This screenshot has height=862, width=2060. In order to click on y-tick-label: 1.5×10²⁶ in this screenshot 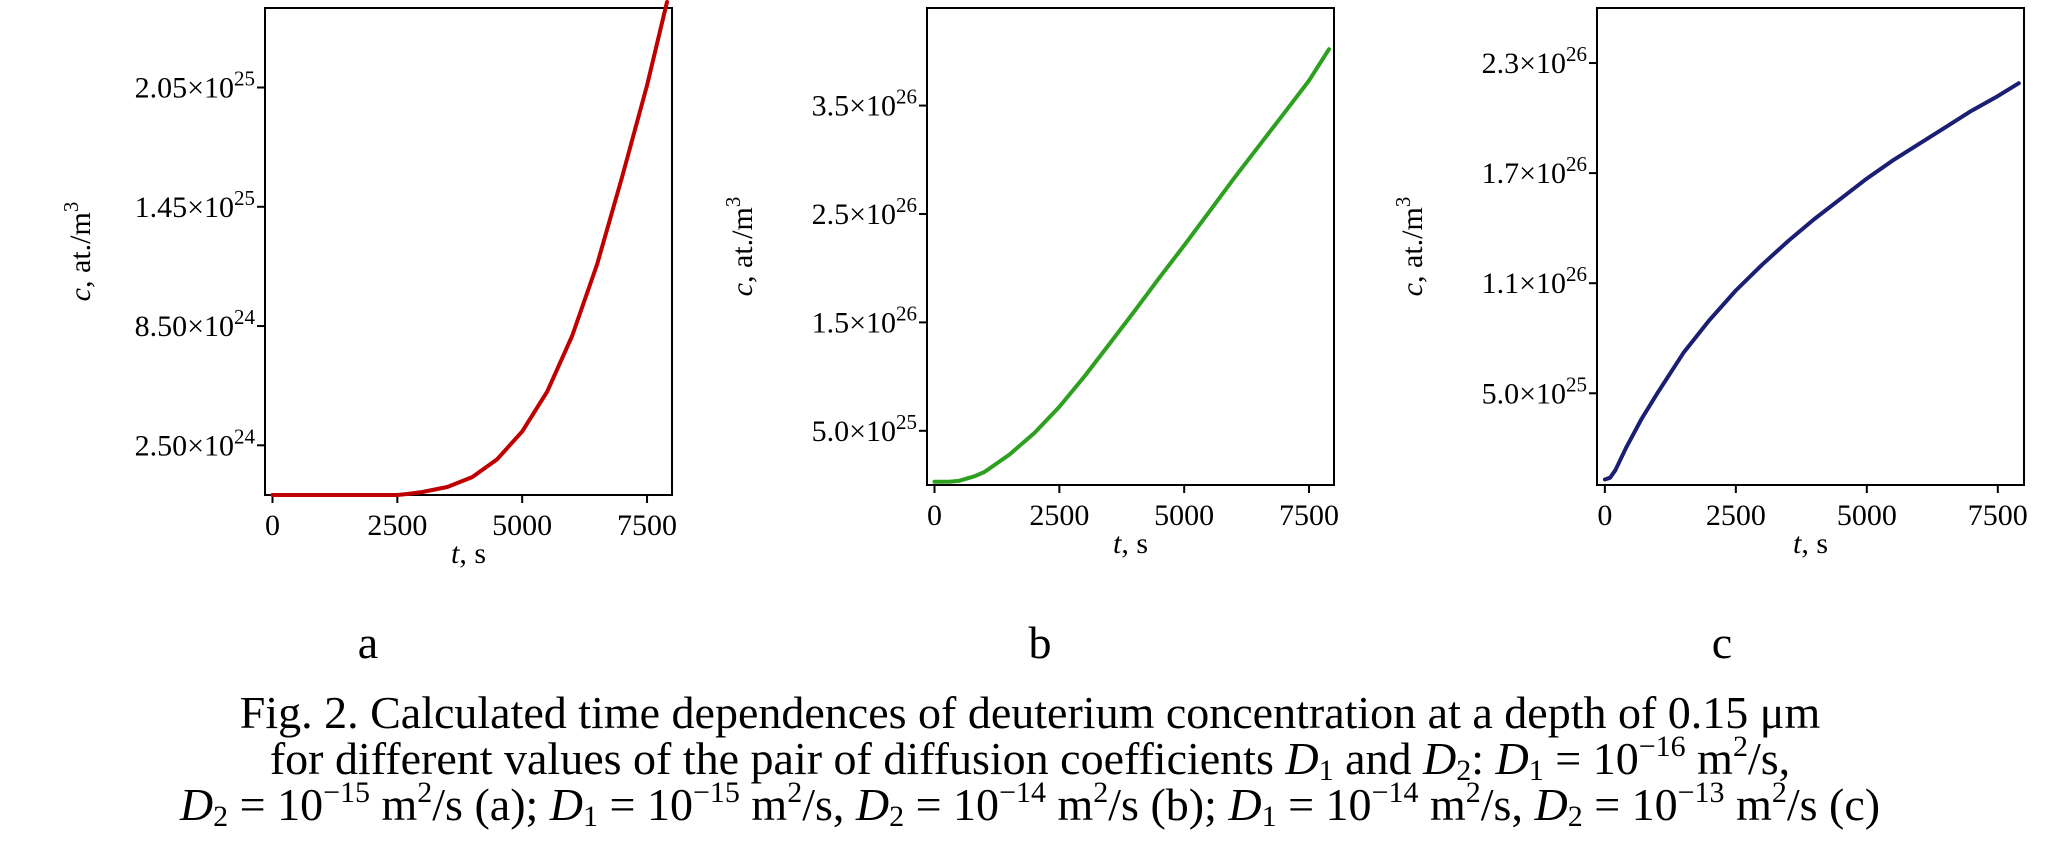, I will do `click(864, 320)`.